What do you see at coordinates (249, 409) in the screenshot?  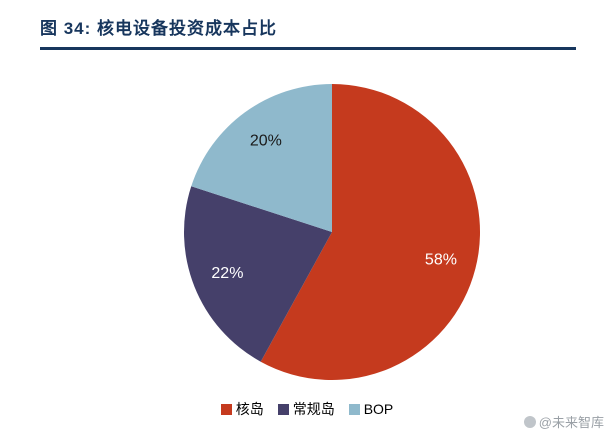 I see `legend-label: 核岛` at bounding box center [249, 409].